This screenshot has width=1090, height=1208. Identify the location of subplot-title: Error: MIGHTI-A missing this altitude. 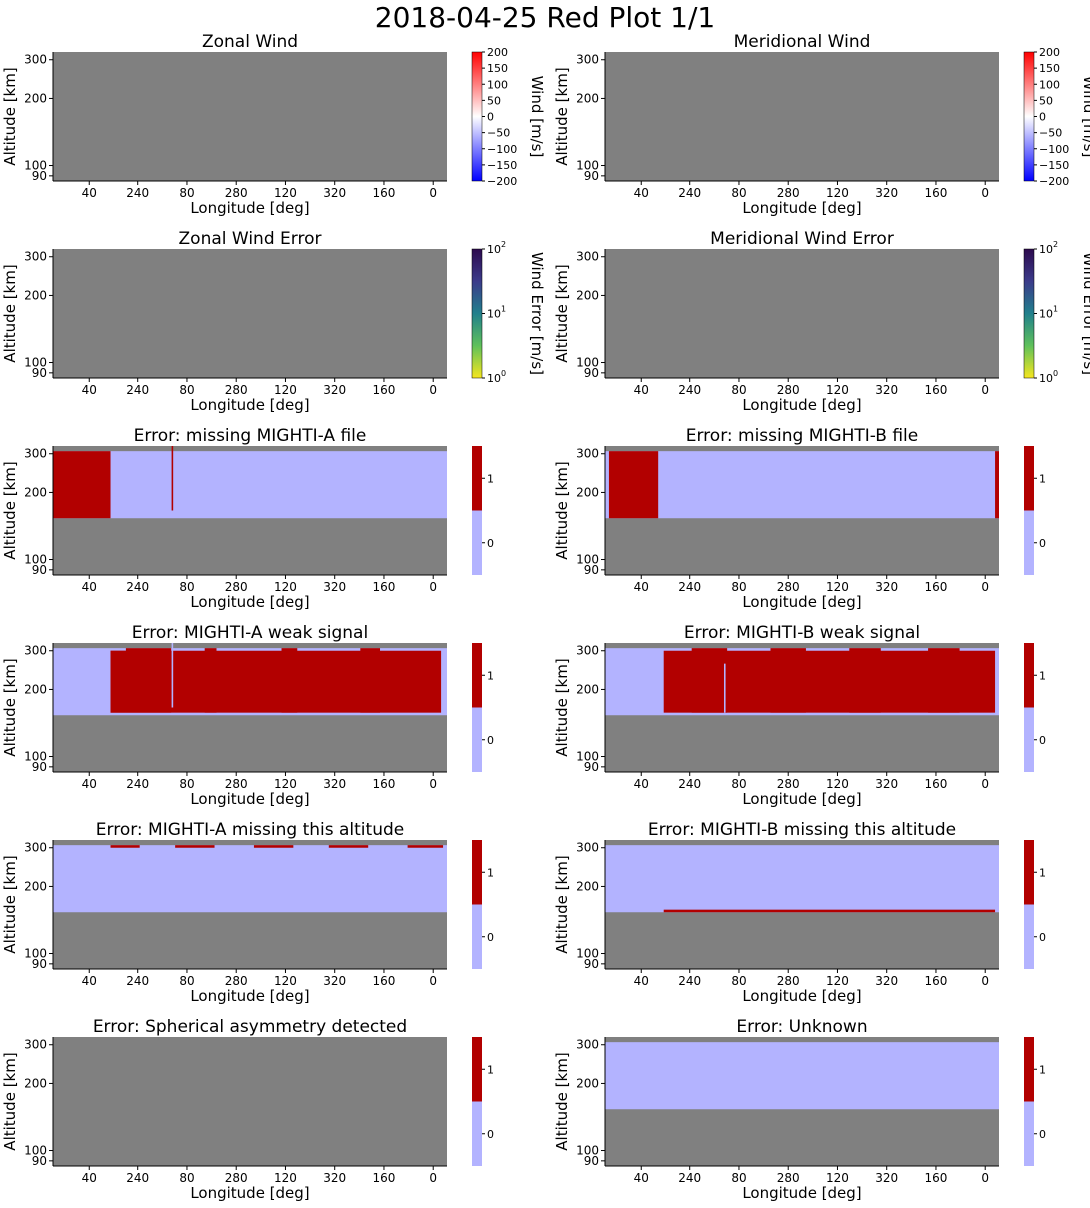
(250, 830).